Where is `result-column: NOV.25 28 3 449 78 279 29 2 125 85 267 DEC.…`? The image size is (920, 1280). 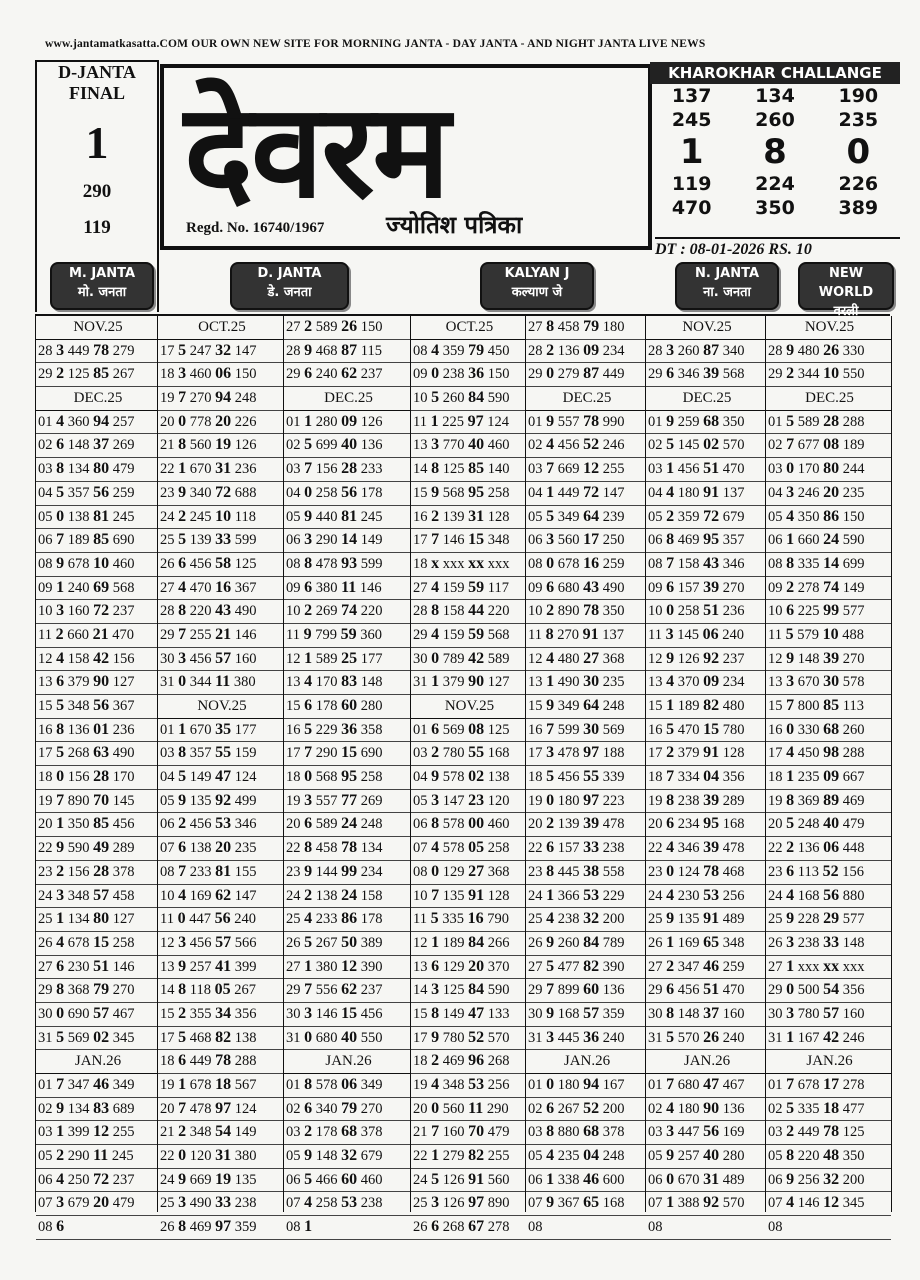 result-column: NOV.25 28 3 449 78 279 29 2 125 85 267 DEC.… is located at coordinates (96, 778).